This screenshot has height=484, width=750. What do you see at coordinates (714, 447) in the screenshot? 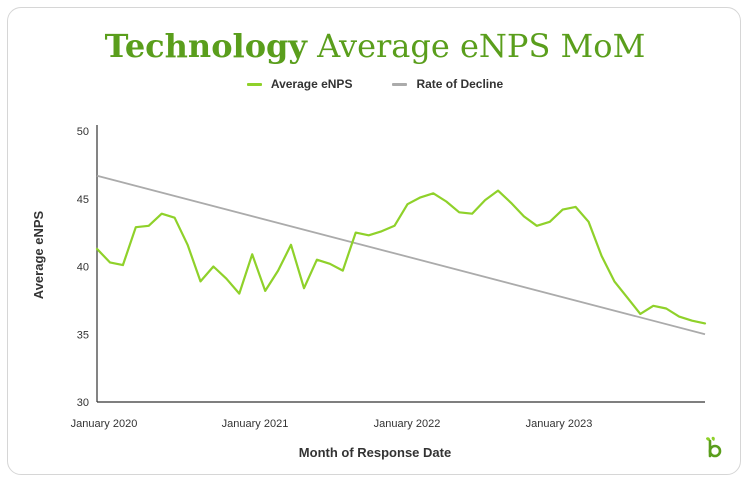
I see `sprout-b-logo-icon` at bounding box center [714, 447].